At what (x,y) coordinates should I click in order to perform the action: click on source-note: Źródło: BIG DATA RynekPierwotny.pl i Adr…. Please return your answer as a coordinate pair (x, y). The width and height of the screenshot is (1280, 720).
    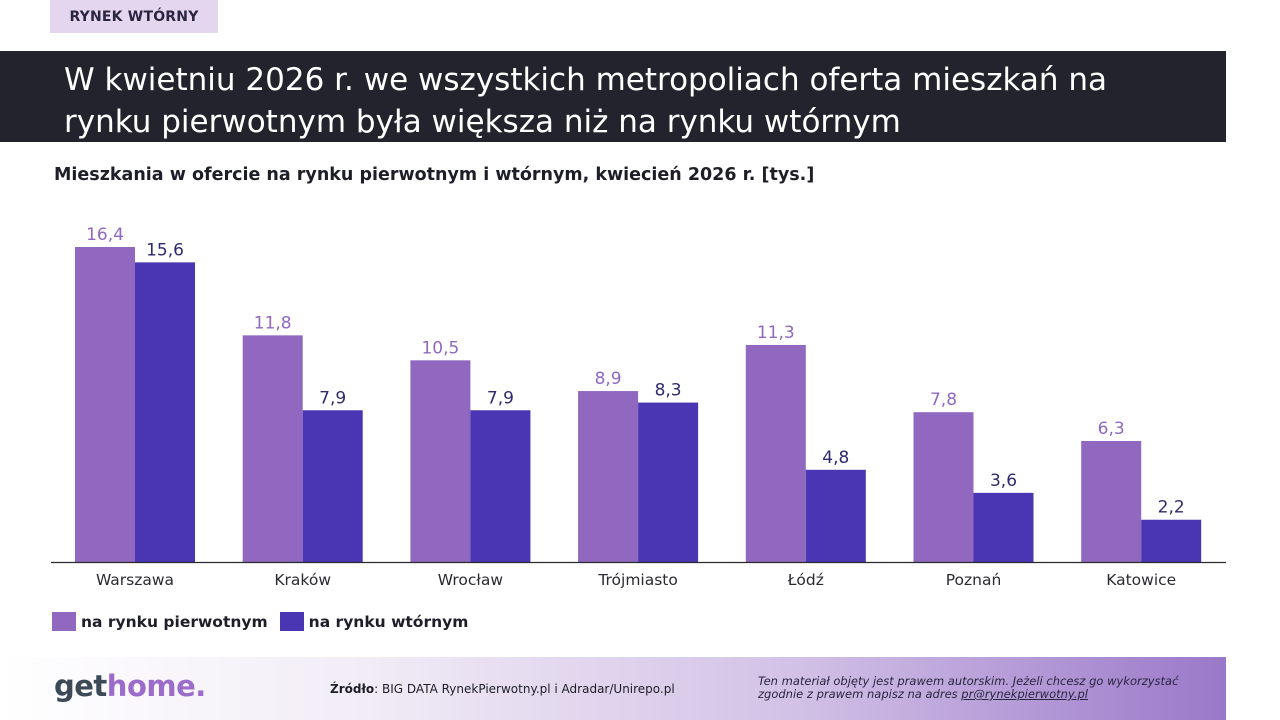
    Looking at the image, I should click on (502, 689).